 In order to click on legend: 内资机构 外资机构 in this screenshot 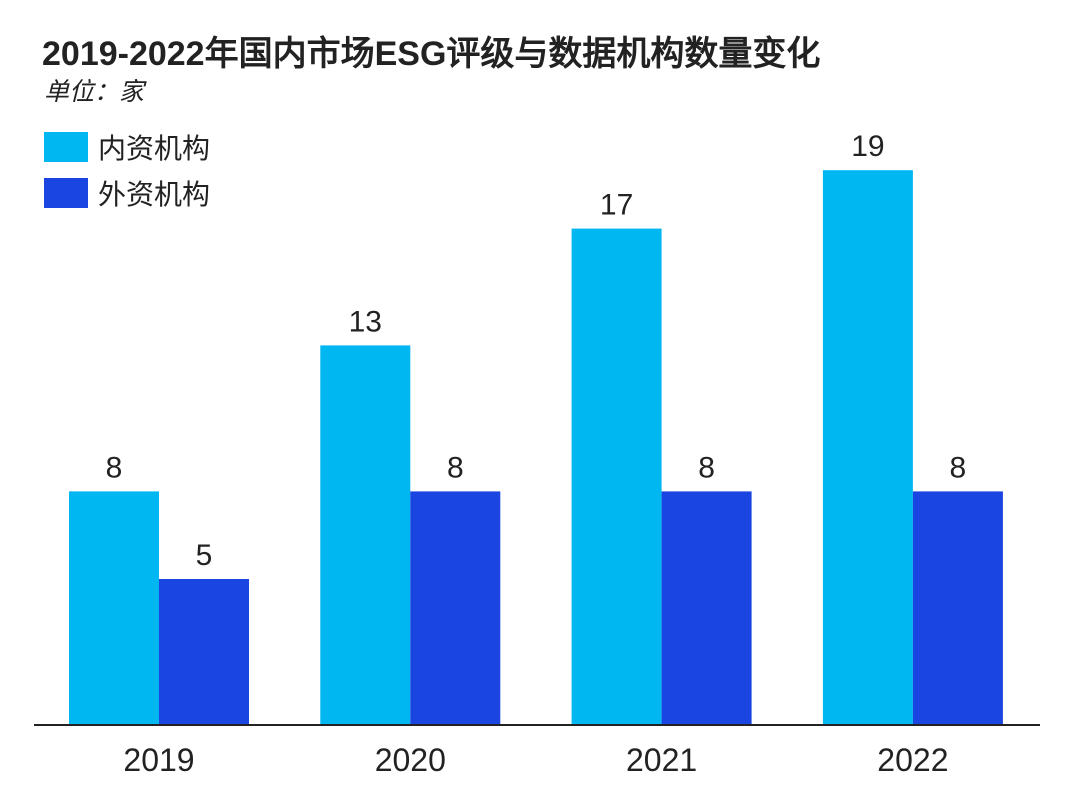, I will do `click(127, 170)`.